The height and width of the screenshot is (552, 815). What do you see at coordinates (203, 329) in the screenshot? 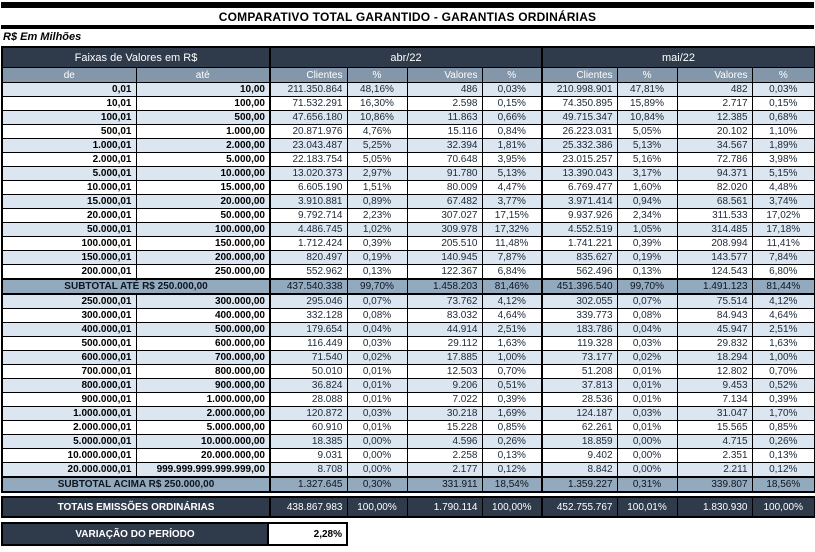
I see `cell-ate: 500.000,00` at bounding box center [203, 329].